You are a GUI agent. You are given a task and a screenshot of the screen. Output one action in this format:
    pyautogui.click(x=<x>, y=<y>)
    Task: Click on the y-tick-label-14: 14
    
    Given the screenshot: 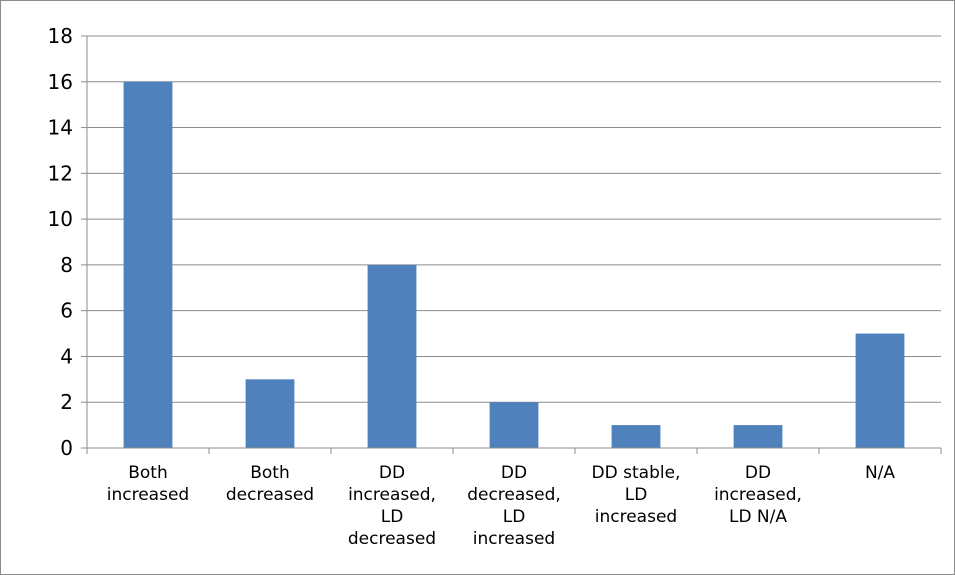 What is the action you would take?
    pyautogui.click(x=60, y=128)
    